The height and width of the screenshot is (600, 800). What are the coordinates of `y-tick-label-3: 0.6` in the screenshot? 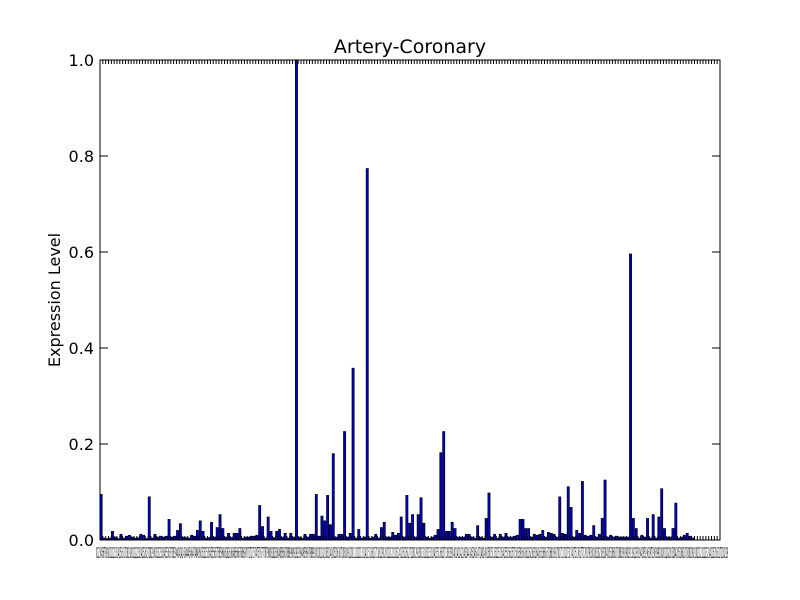 It's located at (81, 252).